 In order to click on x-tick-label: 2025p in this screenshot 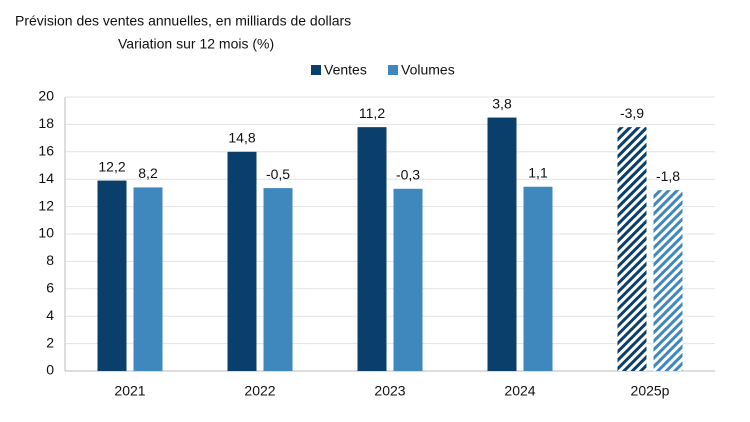, I will do `click(650, 391)`.